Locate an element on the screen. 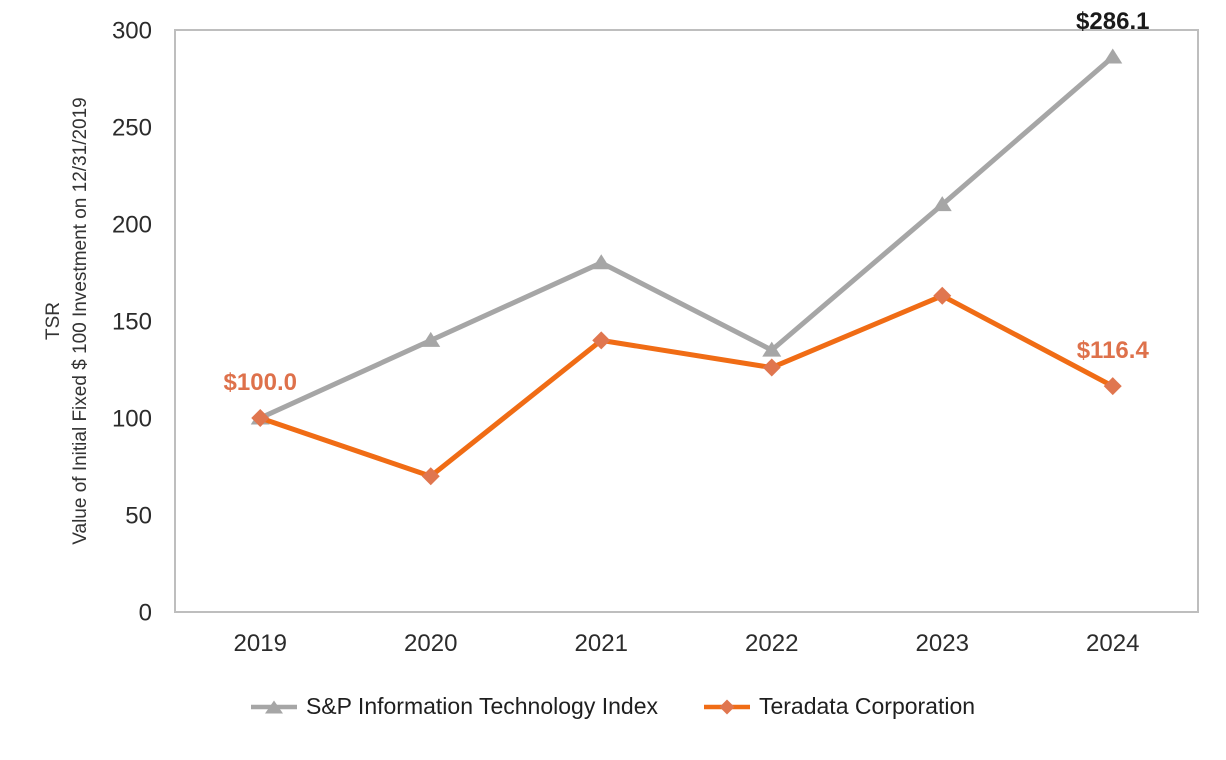 The image size is (1226, 760). data-label: $286.1 is located at coordinates (1112, 21).